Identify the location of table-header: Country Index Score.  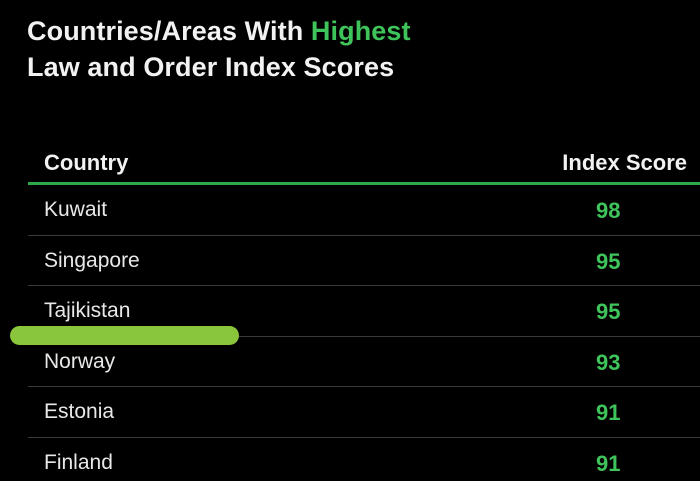
(364, 160).